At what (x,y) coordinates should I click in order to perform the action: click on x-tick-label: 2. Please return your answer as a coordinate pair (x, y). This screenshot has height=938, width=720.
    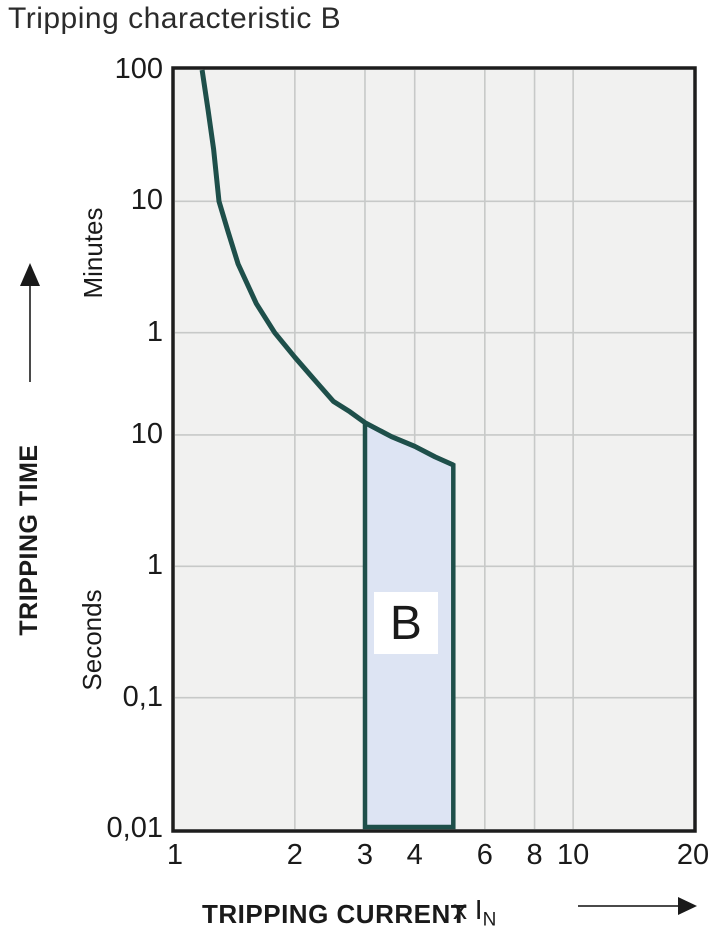
    Looking at the image, I should click on (294, 855).